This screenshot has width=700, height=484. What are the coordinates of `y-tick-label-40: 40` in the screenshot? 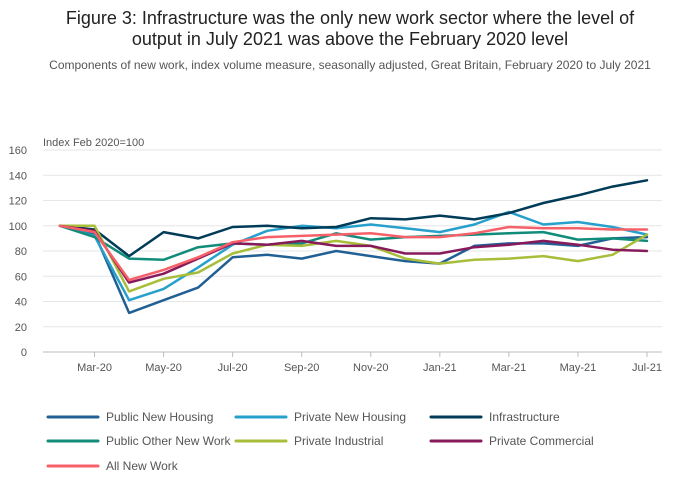 It's located at (21, 303).